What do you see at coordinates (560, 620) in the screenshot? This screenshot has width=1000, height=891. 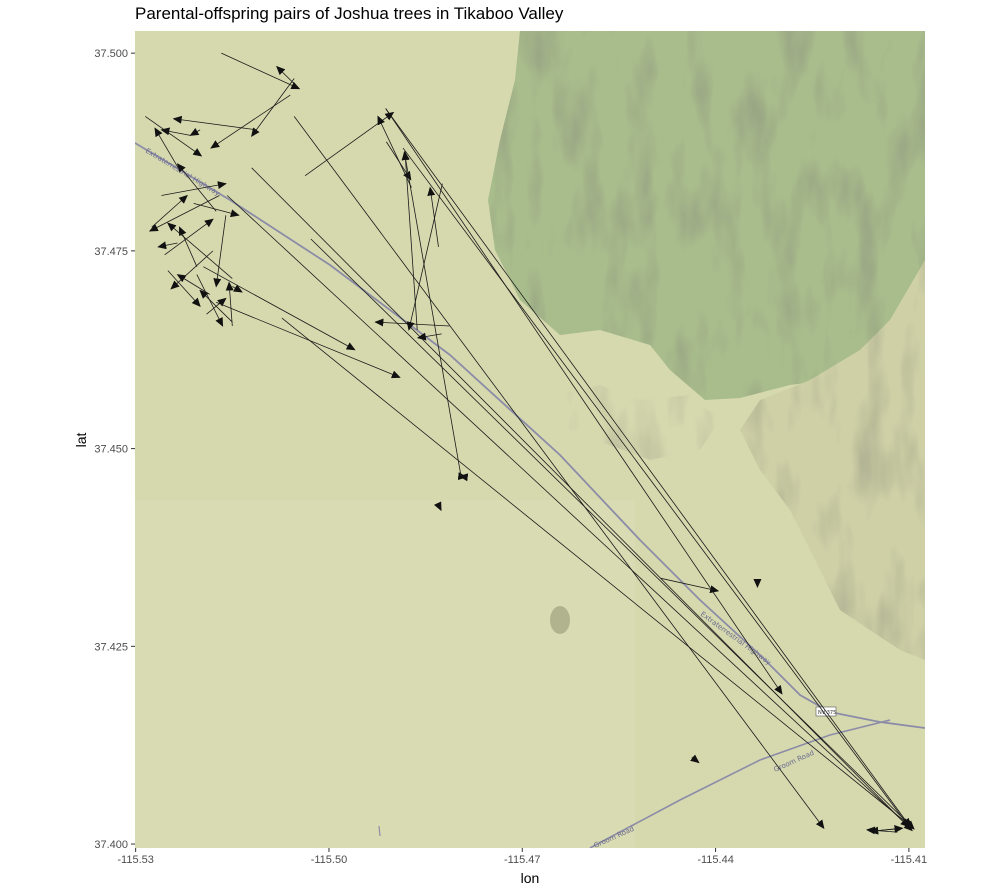 I see `hill-small` at bounding box center [560, 620].